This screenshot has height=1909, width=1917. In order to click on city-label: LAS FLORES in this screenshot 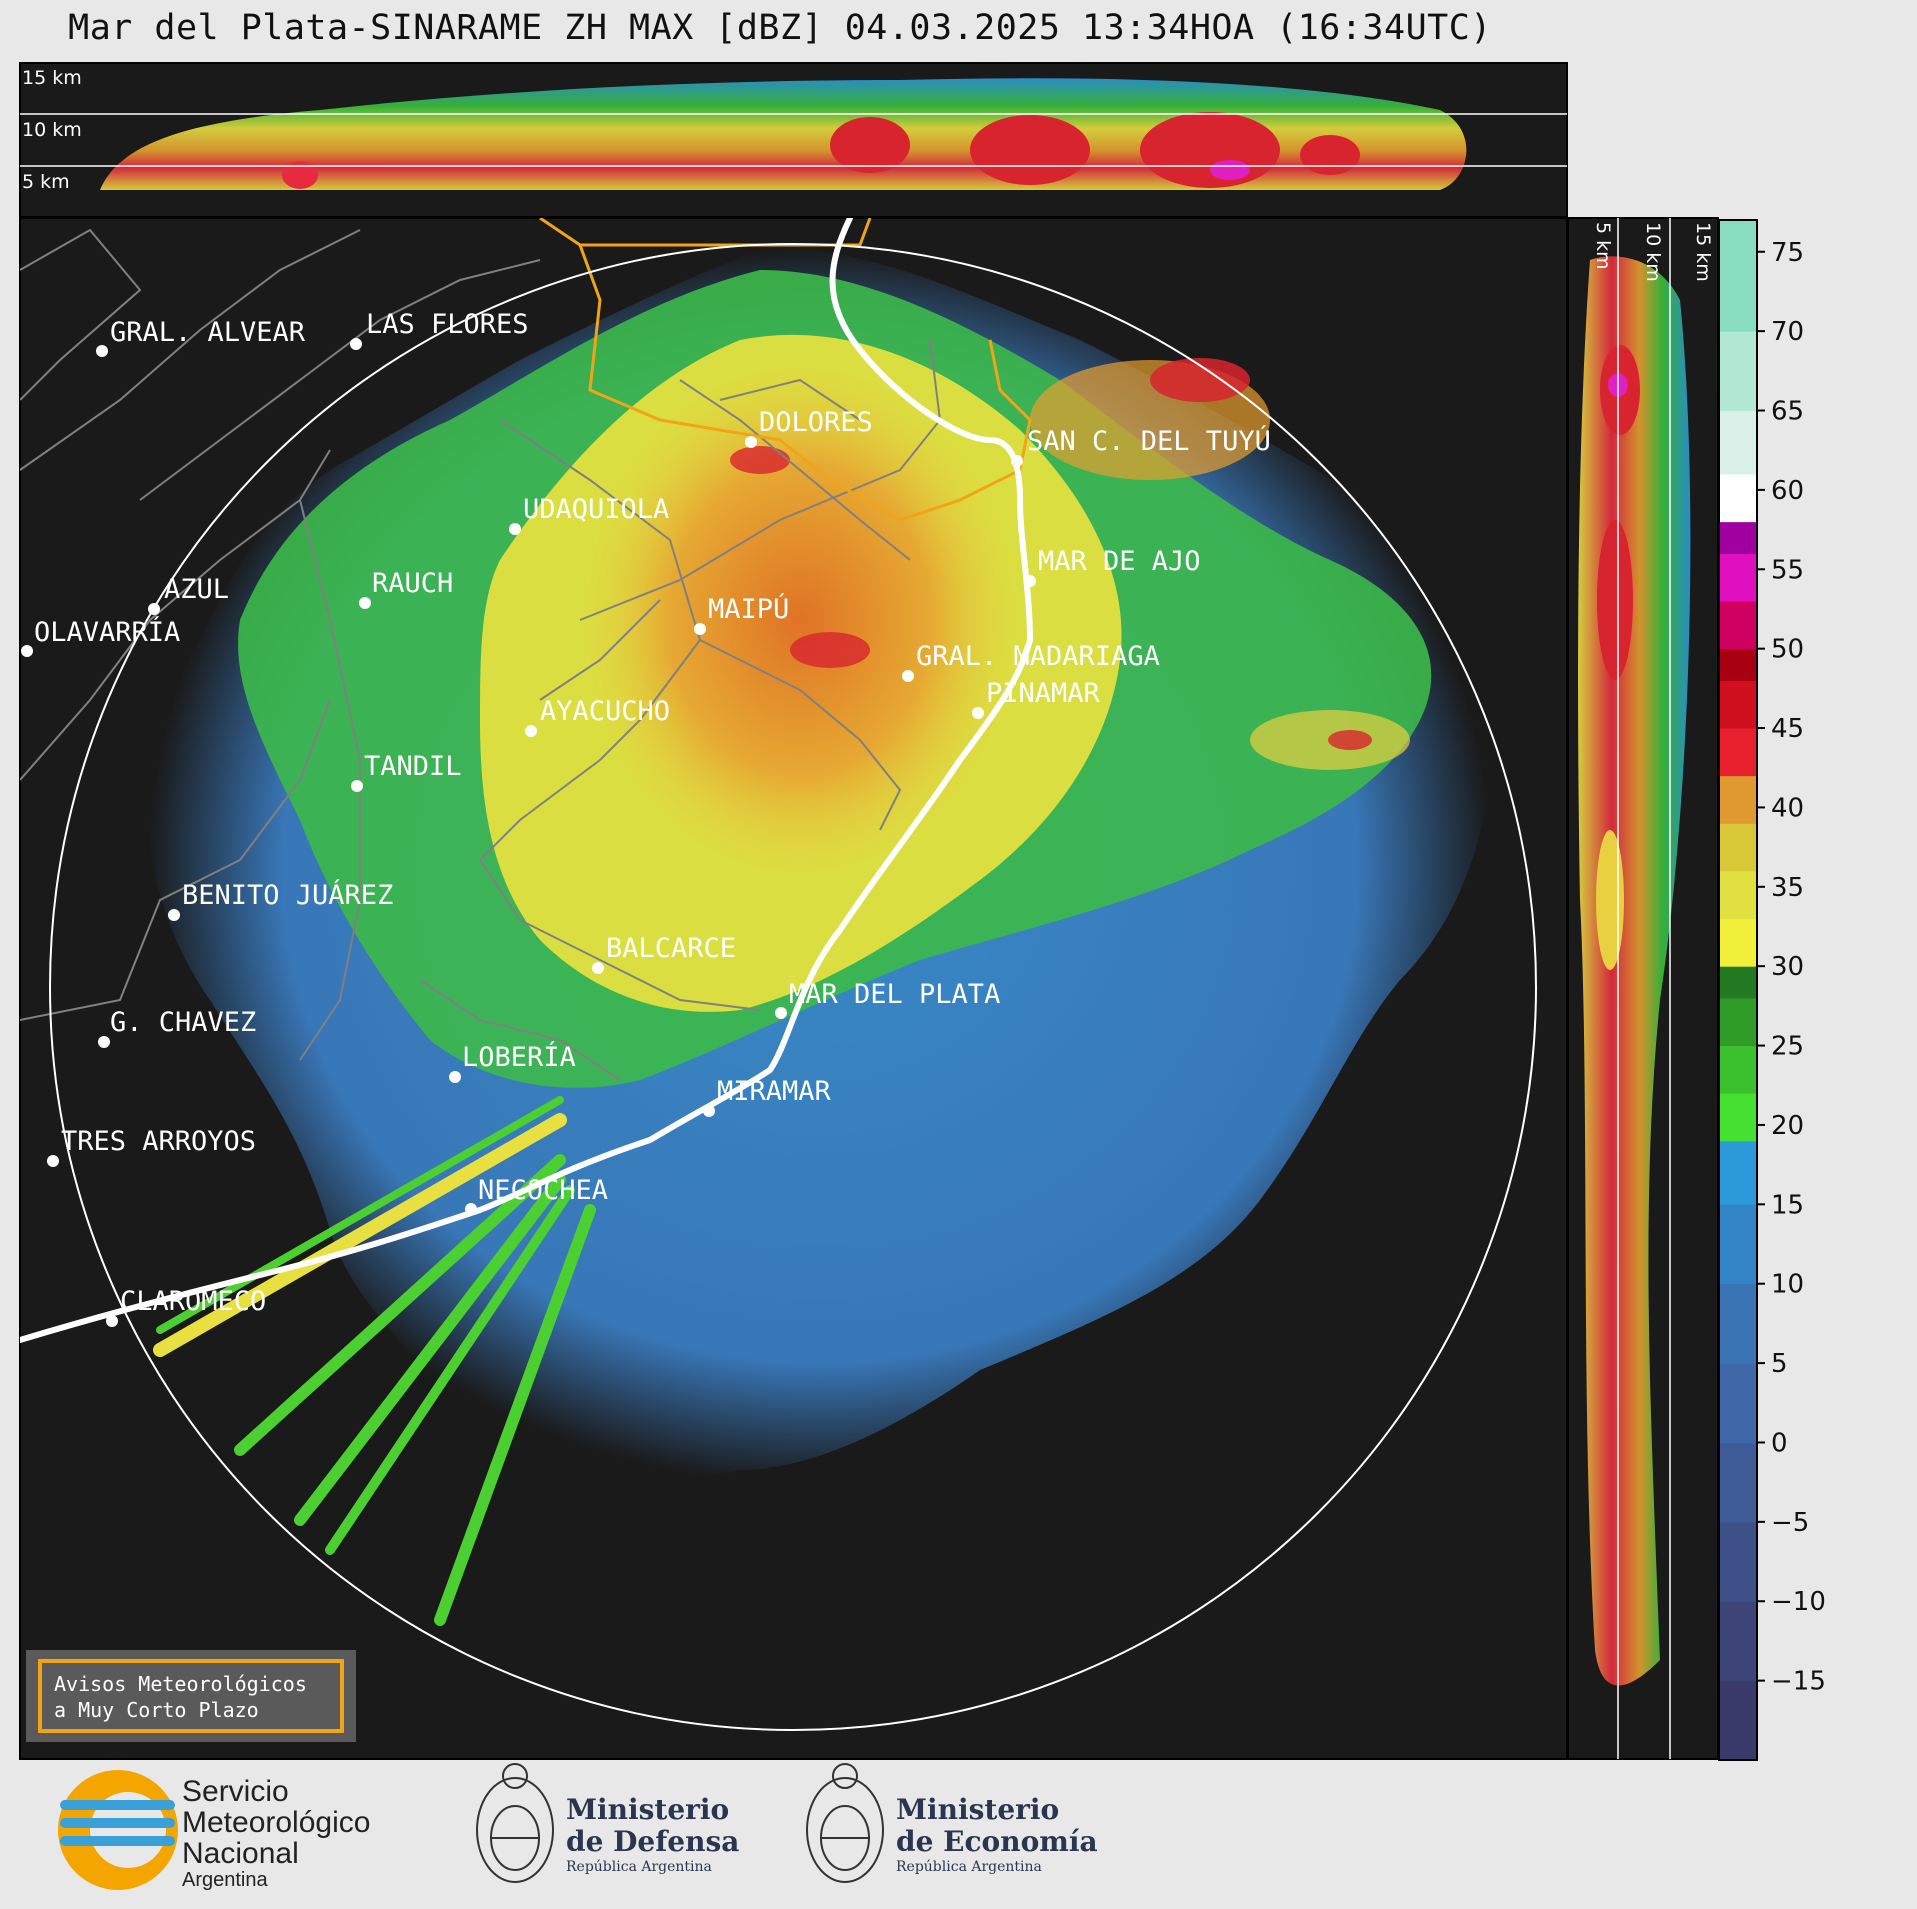, I will do `click(447, 324)`.